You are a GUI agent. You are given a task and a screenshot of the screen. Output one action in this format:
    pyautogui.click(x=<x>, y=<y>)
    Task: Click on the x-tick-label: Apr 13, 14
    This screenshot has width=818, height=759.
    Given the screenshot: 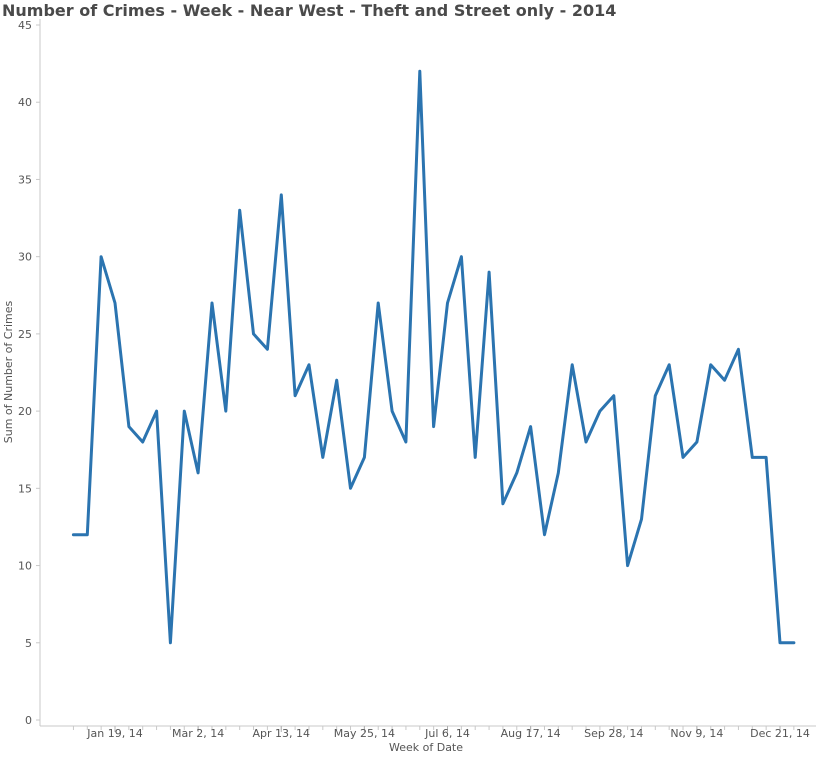 What is the action you would take?
    pyautogui.click(x=281, y=733)
    